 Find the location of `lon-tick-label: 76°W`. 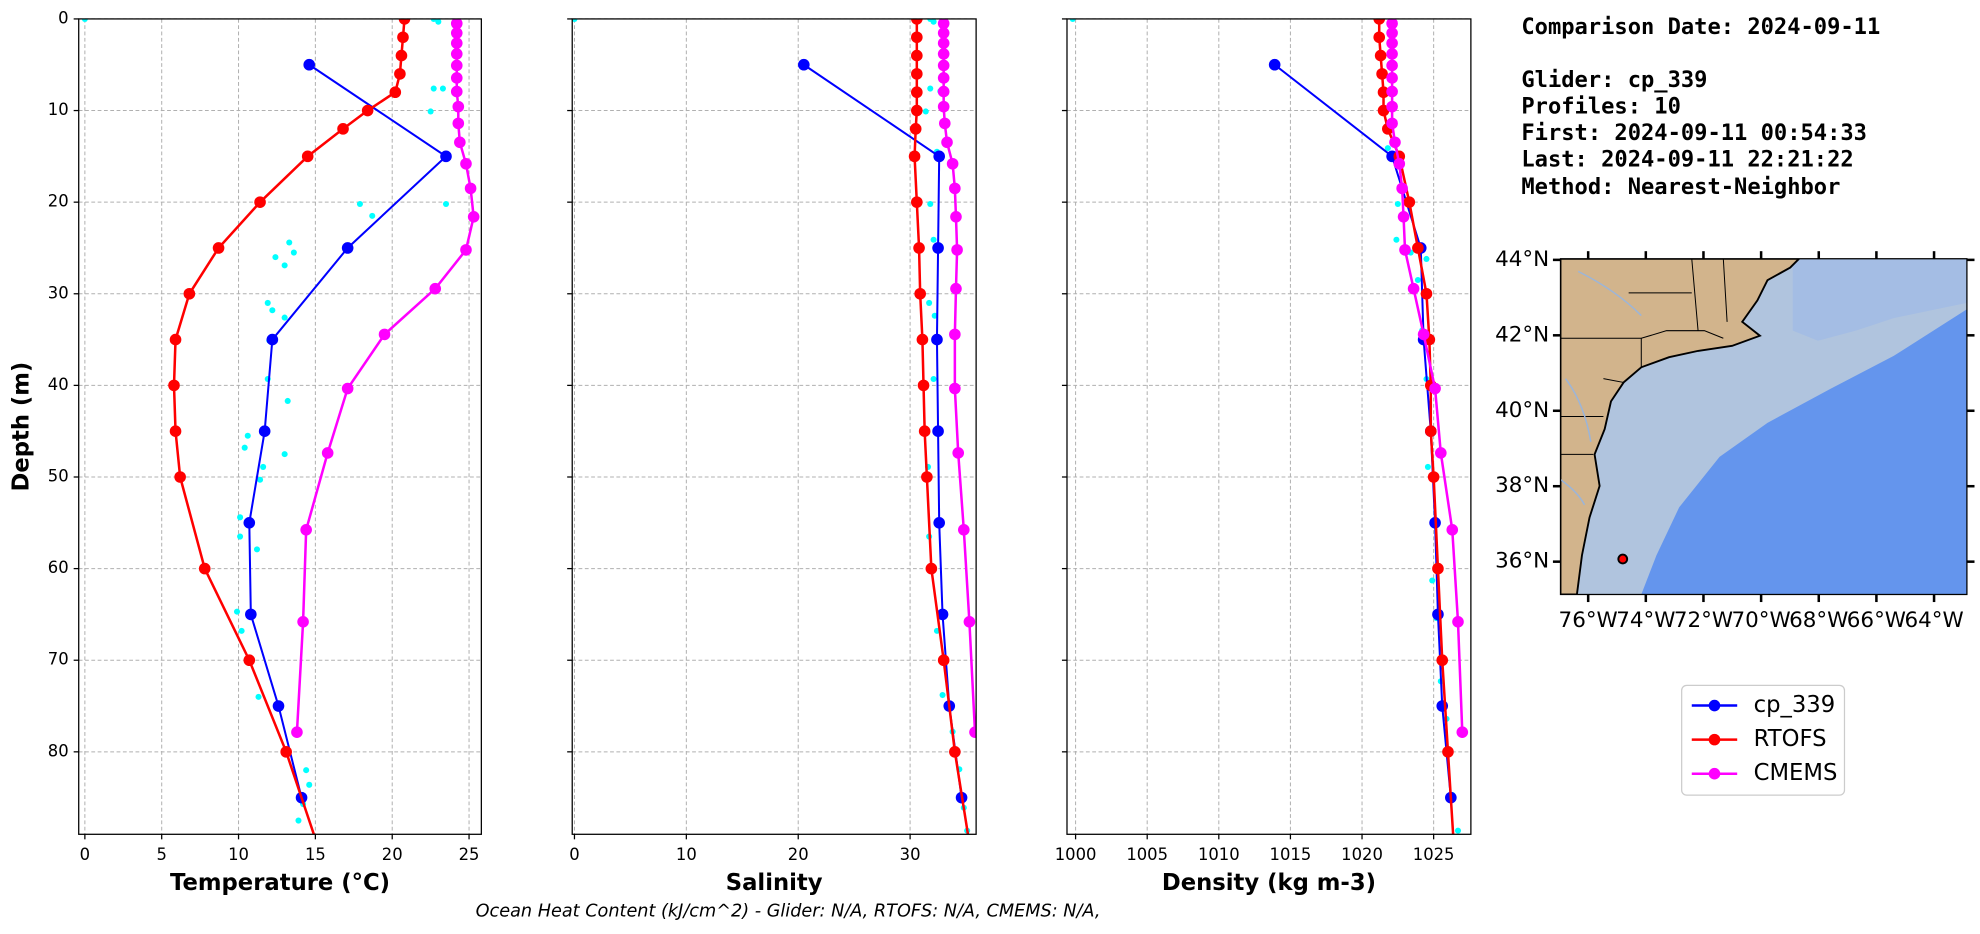

lon-tick-label: 76°W is located at coordinates (1588, 620).